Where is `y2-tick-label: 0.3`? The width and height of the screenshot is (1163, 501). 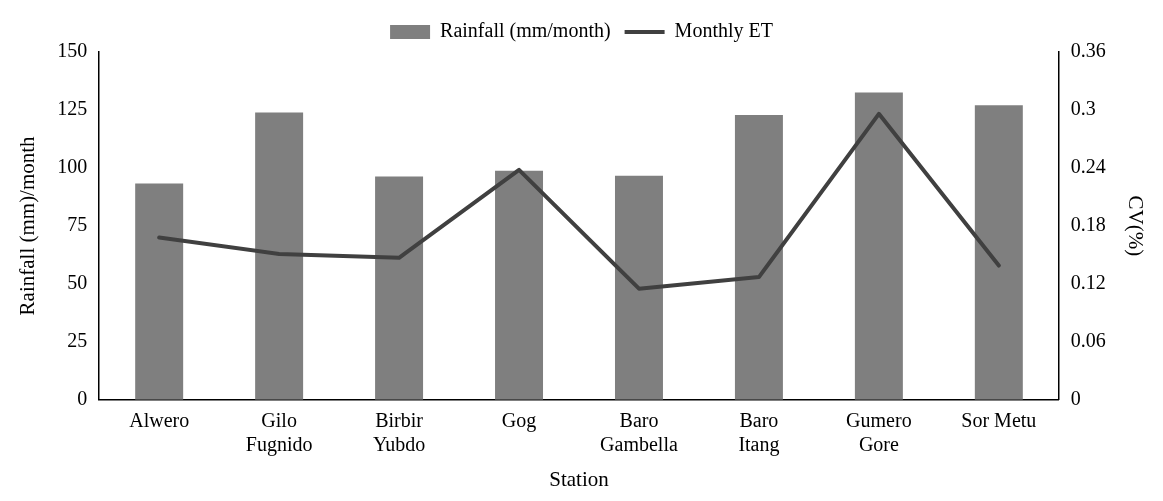 y2-tick-label: 0.3 is located at coordinates (1083, 108).